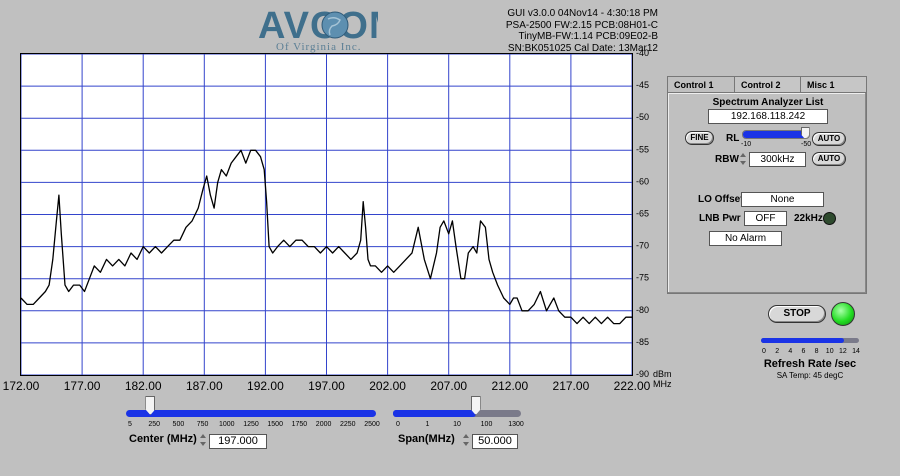 The image size is (900, 476). Describe the element at coordinates (833, 84) in the screenshot. I see `tab-misc-1: Misc 1` at that location.